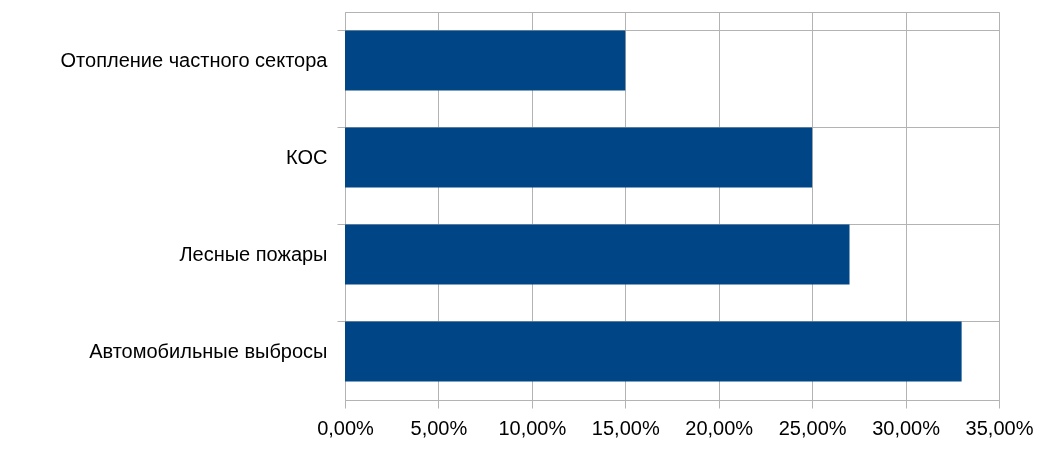 The width and height of the screenshot is (1046, 475). What do you see at coordinates (812, 427) in the screenshot?
I see `x-tick-label: 25,00%` at bounding box center [812, 427].